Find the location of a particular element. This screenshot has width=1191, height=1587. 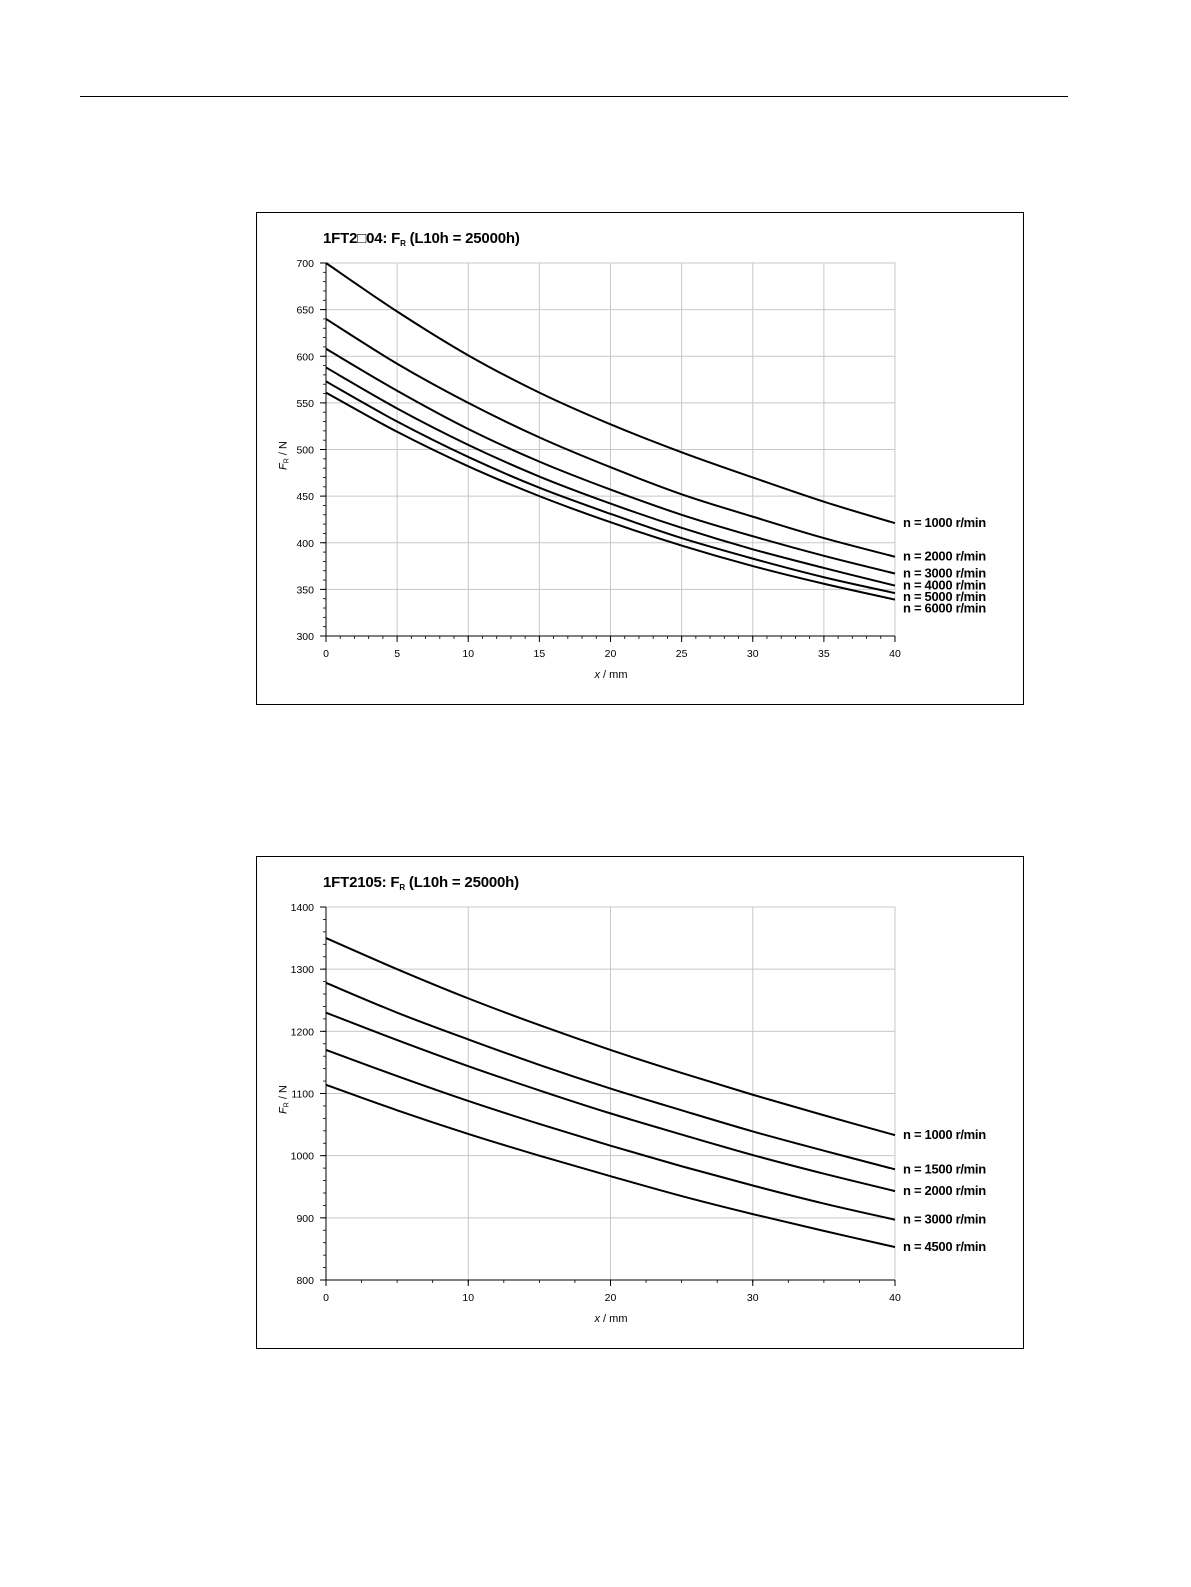

y-tick-label: 1000 is located at coordinates (303, 1157).